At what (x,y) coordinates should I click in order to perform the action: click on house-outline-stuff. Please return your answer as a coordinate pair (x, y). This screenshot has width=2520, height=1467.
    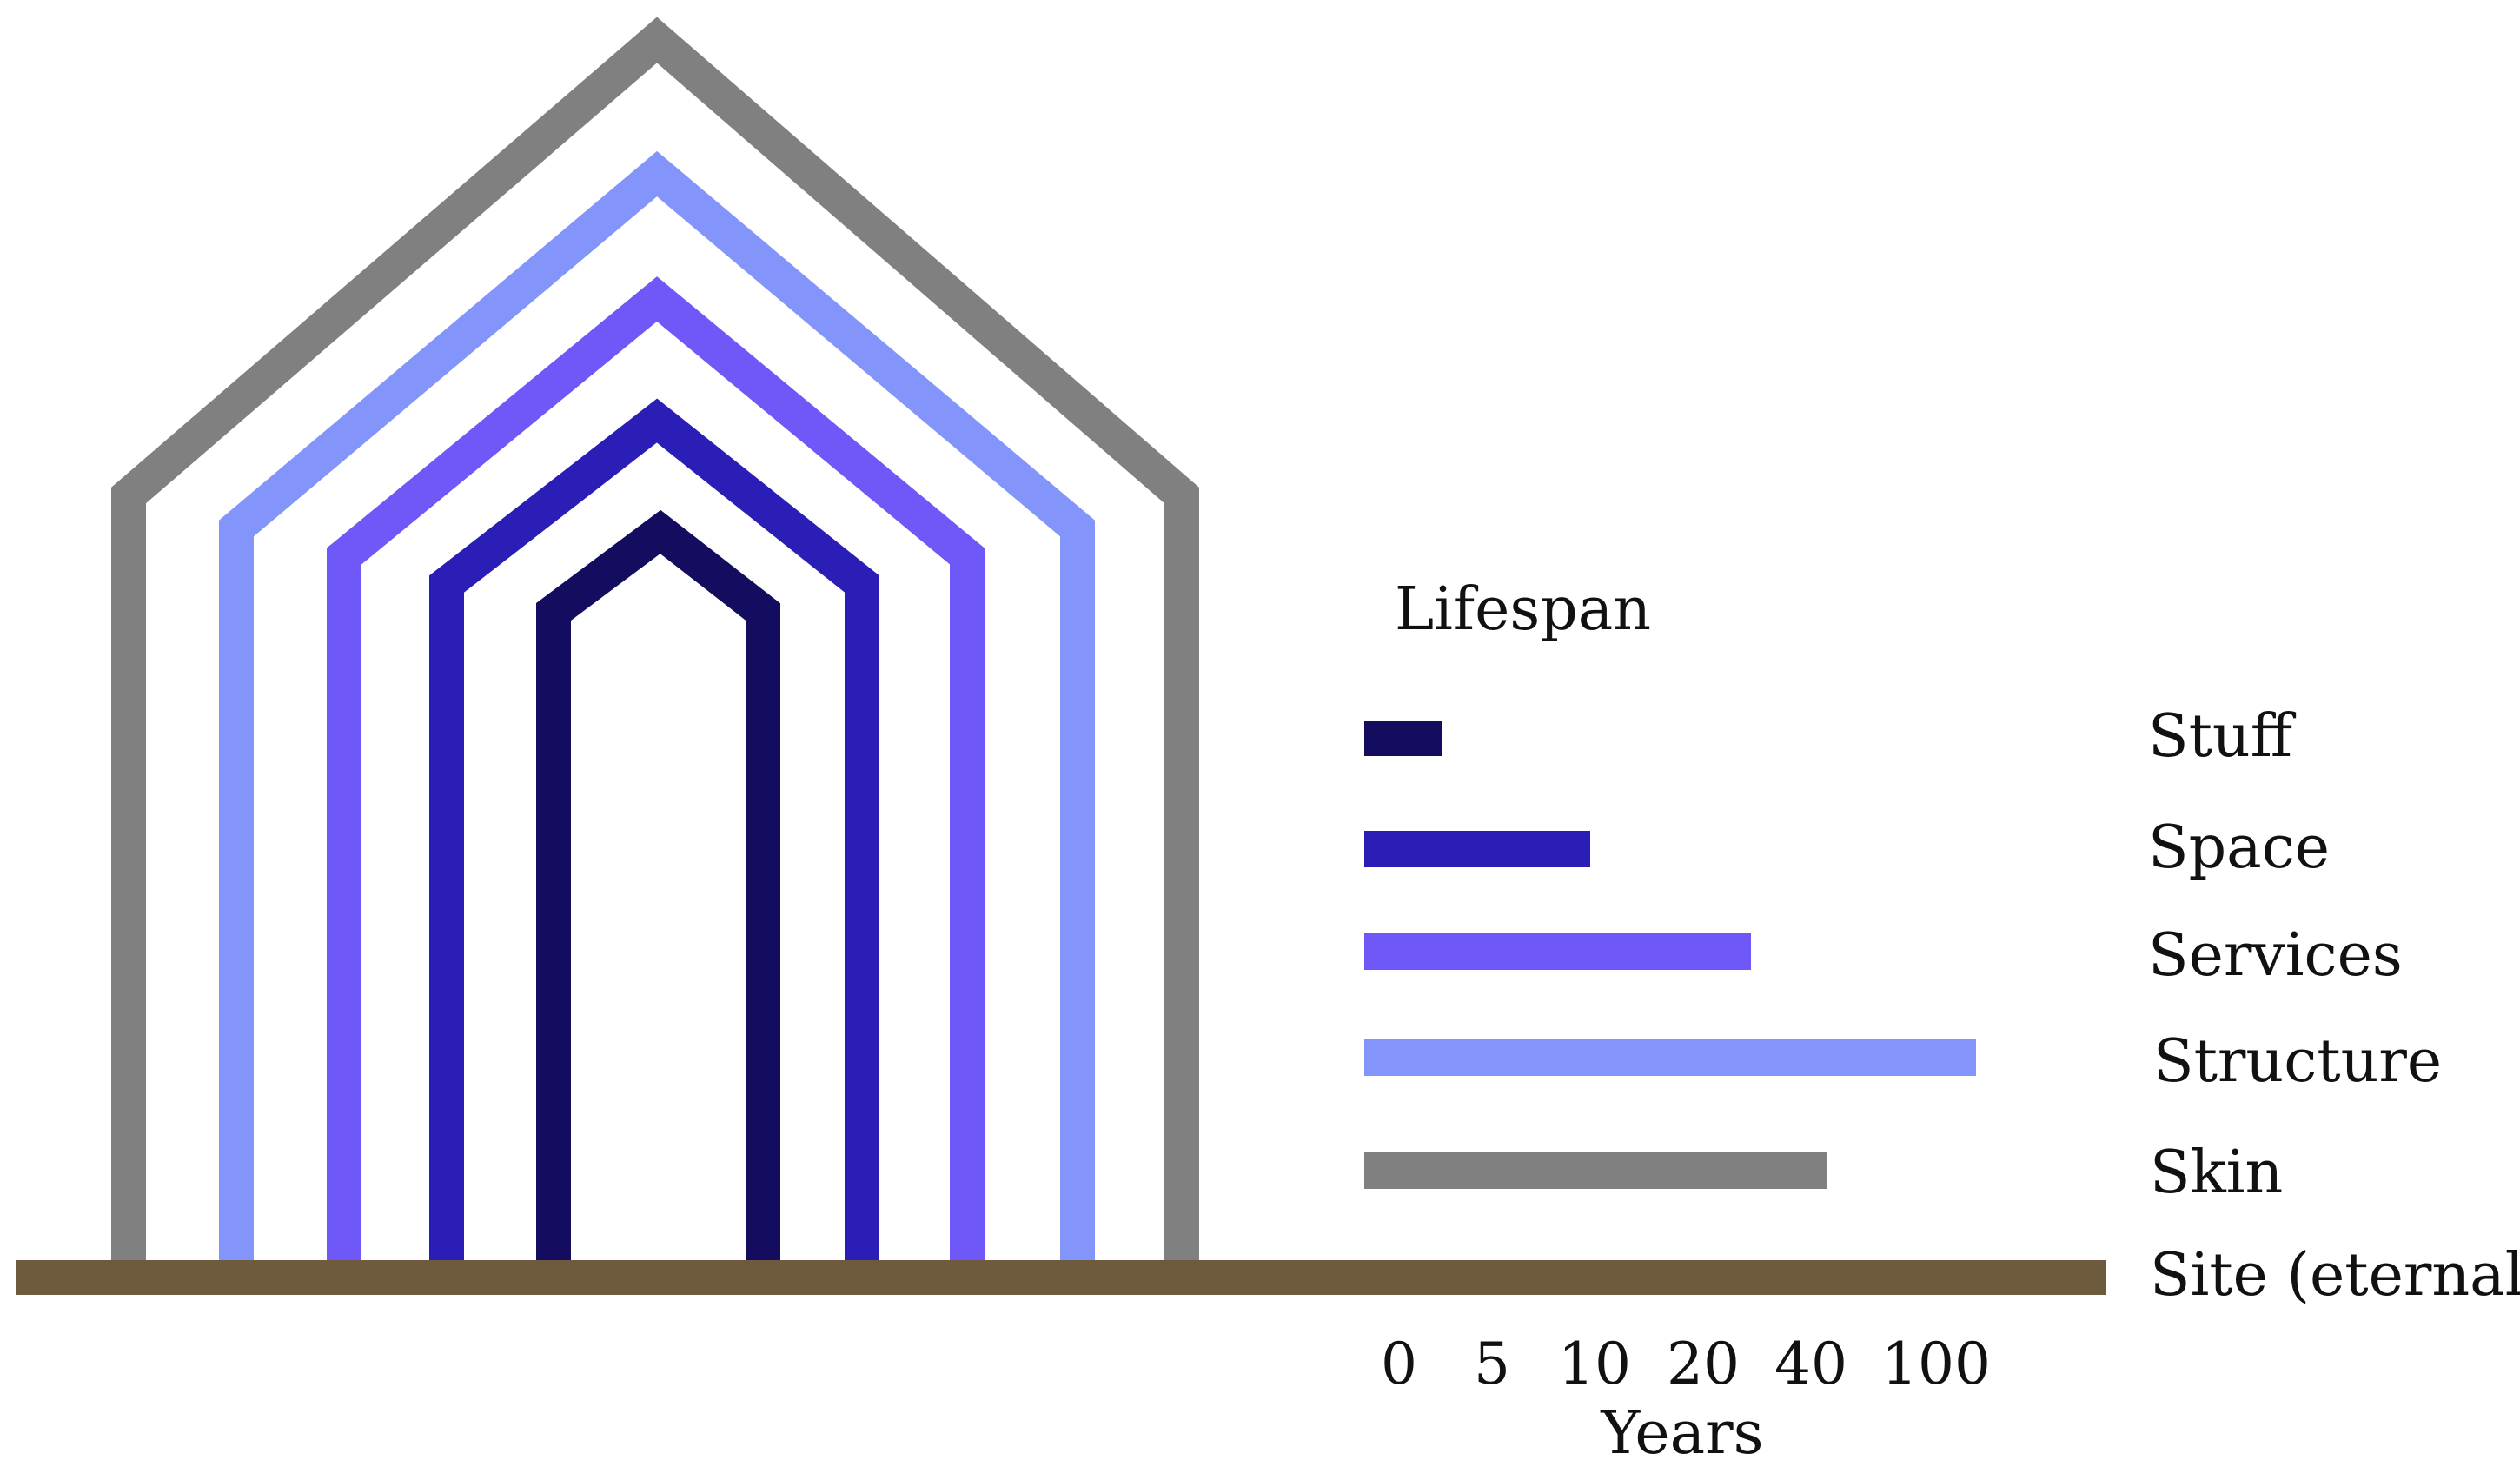
    Looking at the image, I should click on (658, 885).